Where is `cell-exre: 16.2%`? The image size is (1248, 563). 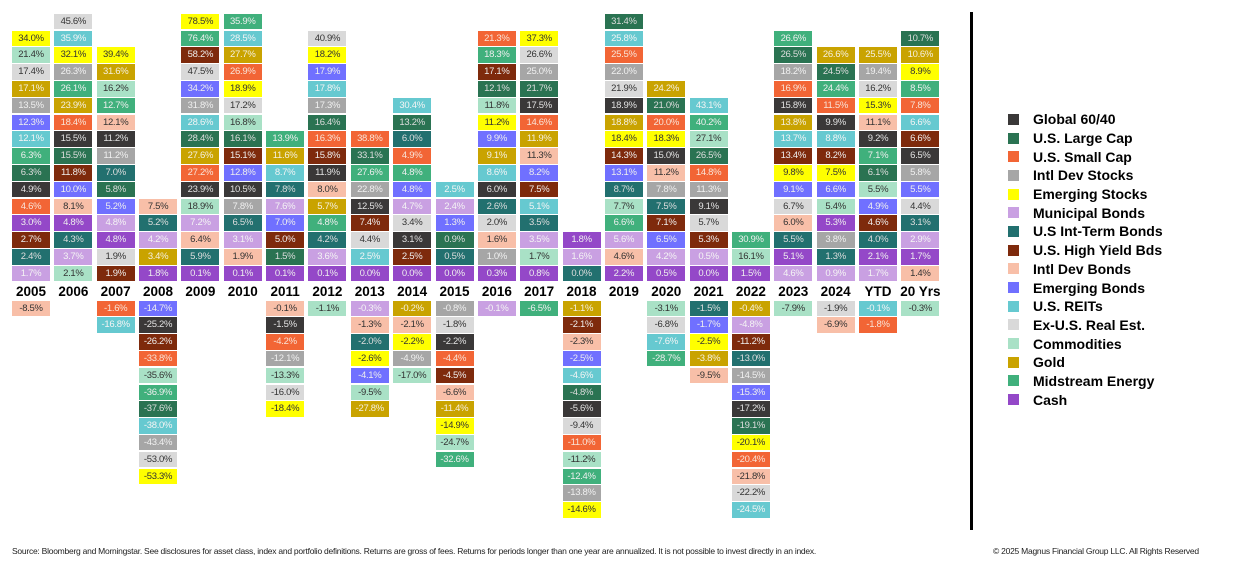 cell-exre: 16.2% is located at coordinates (878, 89).